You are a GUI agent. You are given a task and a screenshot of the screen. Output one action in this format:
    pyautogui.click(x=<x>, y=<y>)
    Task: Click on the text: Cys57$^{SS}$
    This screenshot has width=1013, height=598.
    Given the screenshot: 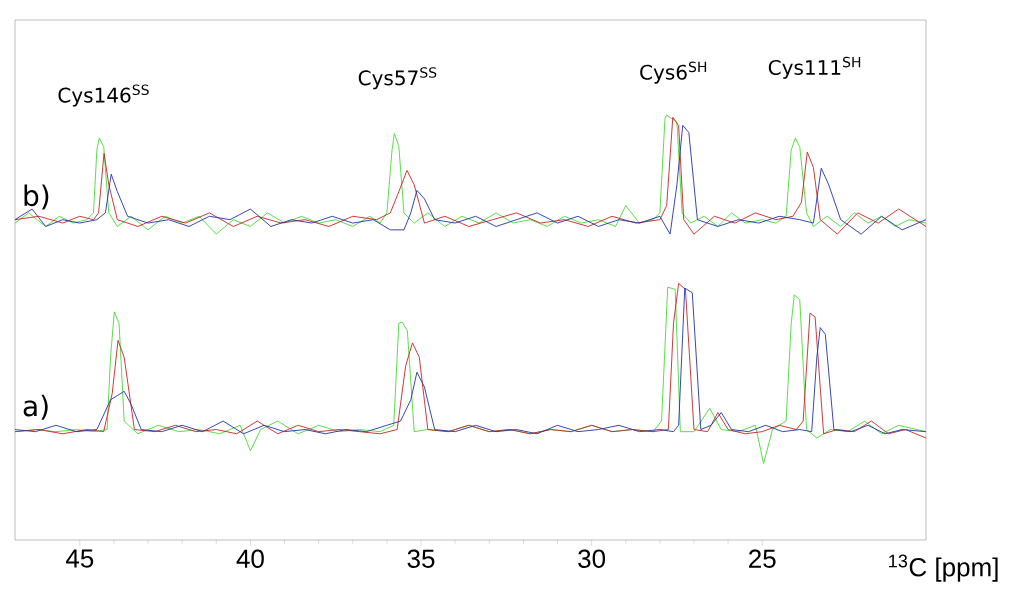 What is the action you would take?
    pyautogui.click(x=397, y=78)
    